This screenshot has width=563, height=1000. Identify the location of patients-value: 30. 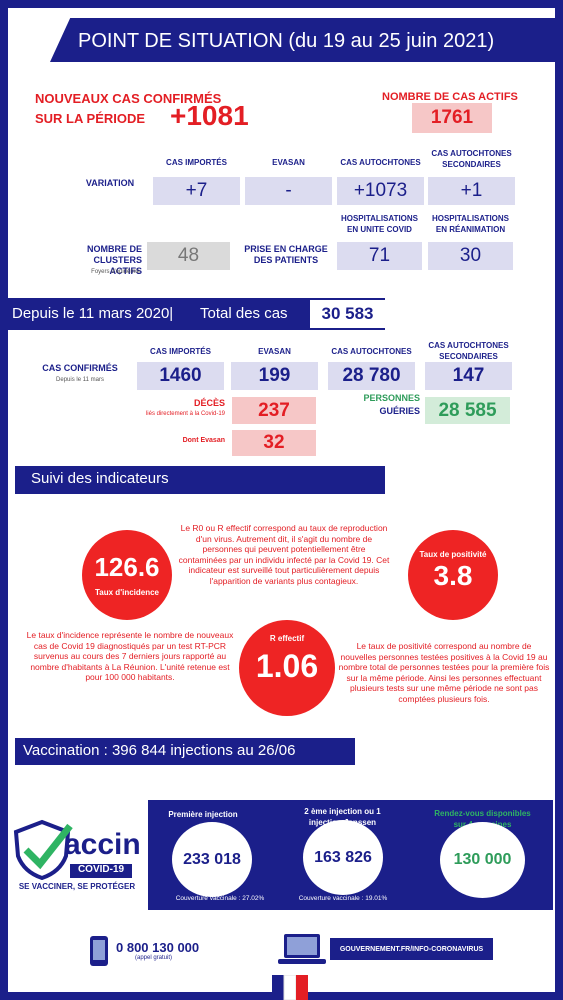
(470, 256).